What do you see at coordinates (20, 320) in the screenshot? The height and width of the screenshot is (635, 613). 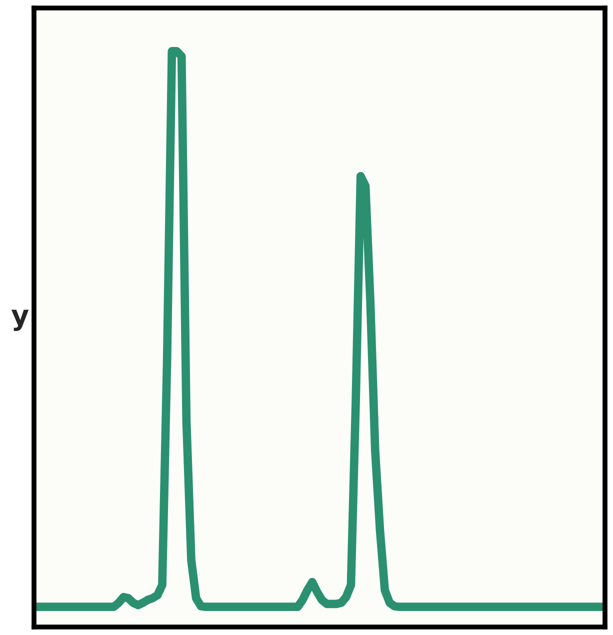 I see `y-axis-title: y` at bounding box center [20, 320].